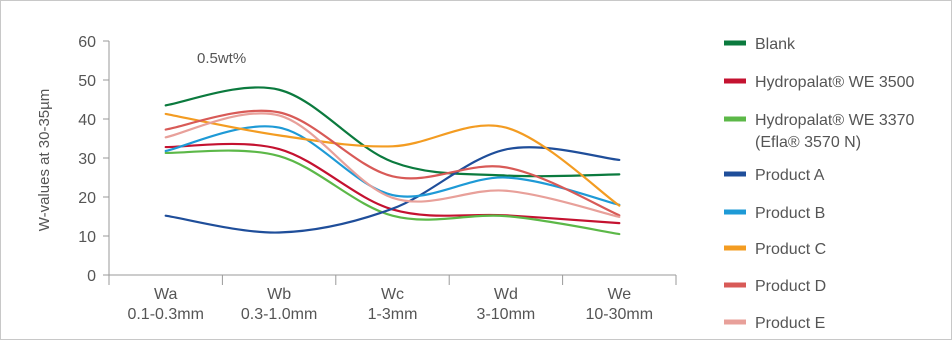 The width and height of the screenshot is (952, 340). What do you see at coordinates (790, 249) in the screenshot?
I see `legend-label: Product C` at bounding box center [790, 249].